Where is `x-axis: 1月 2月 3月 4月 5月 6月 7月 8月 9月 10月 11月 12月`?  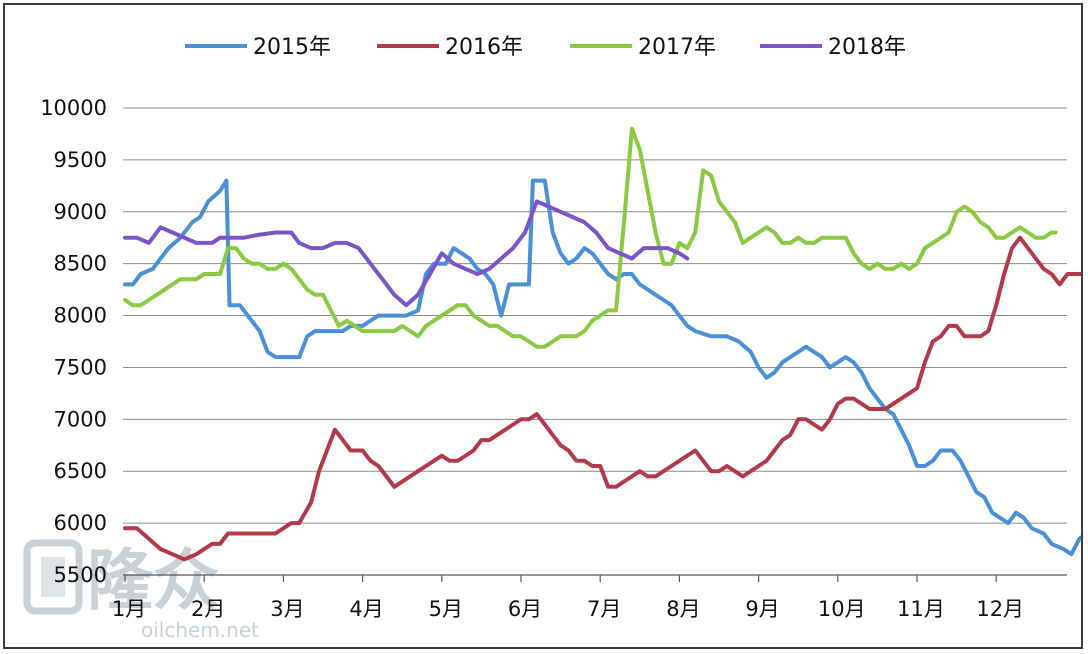 x-axis: 1月 2月 3月 4月 5月 6月 7月 8月 9月 10月 11月 12月 is located at coordinates (589, 597).